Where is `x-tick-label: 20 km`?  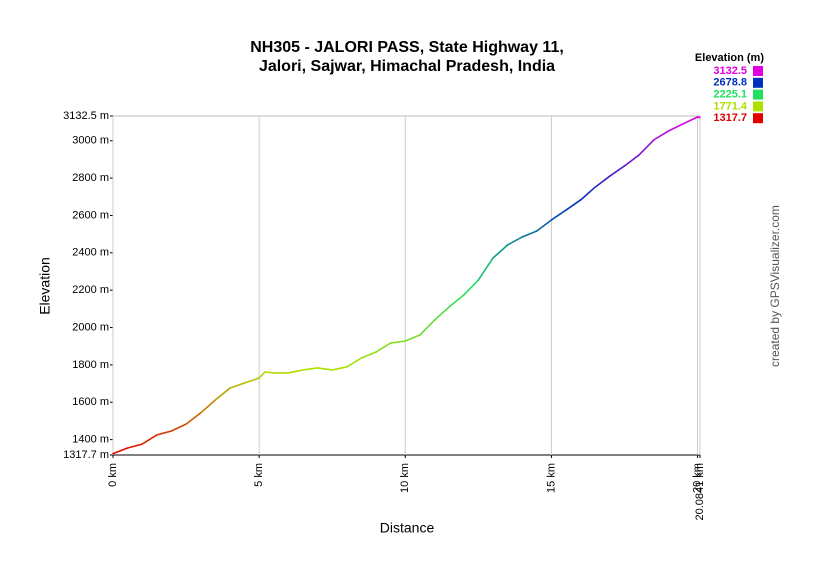
x-tick-label: 20 km is located at coordinates (697, 478).